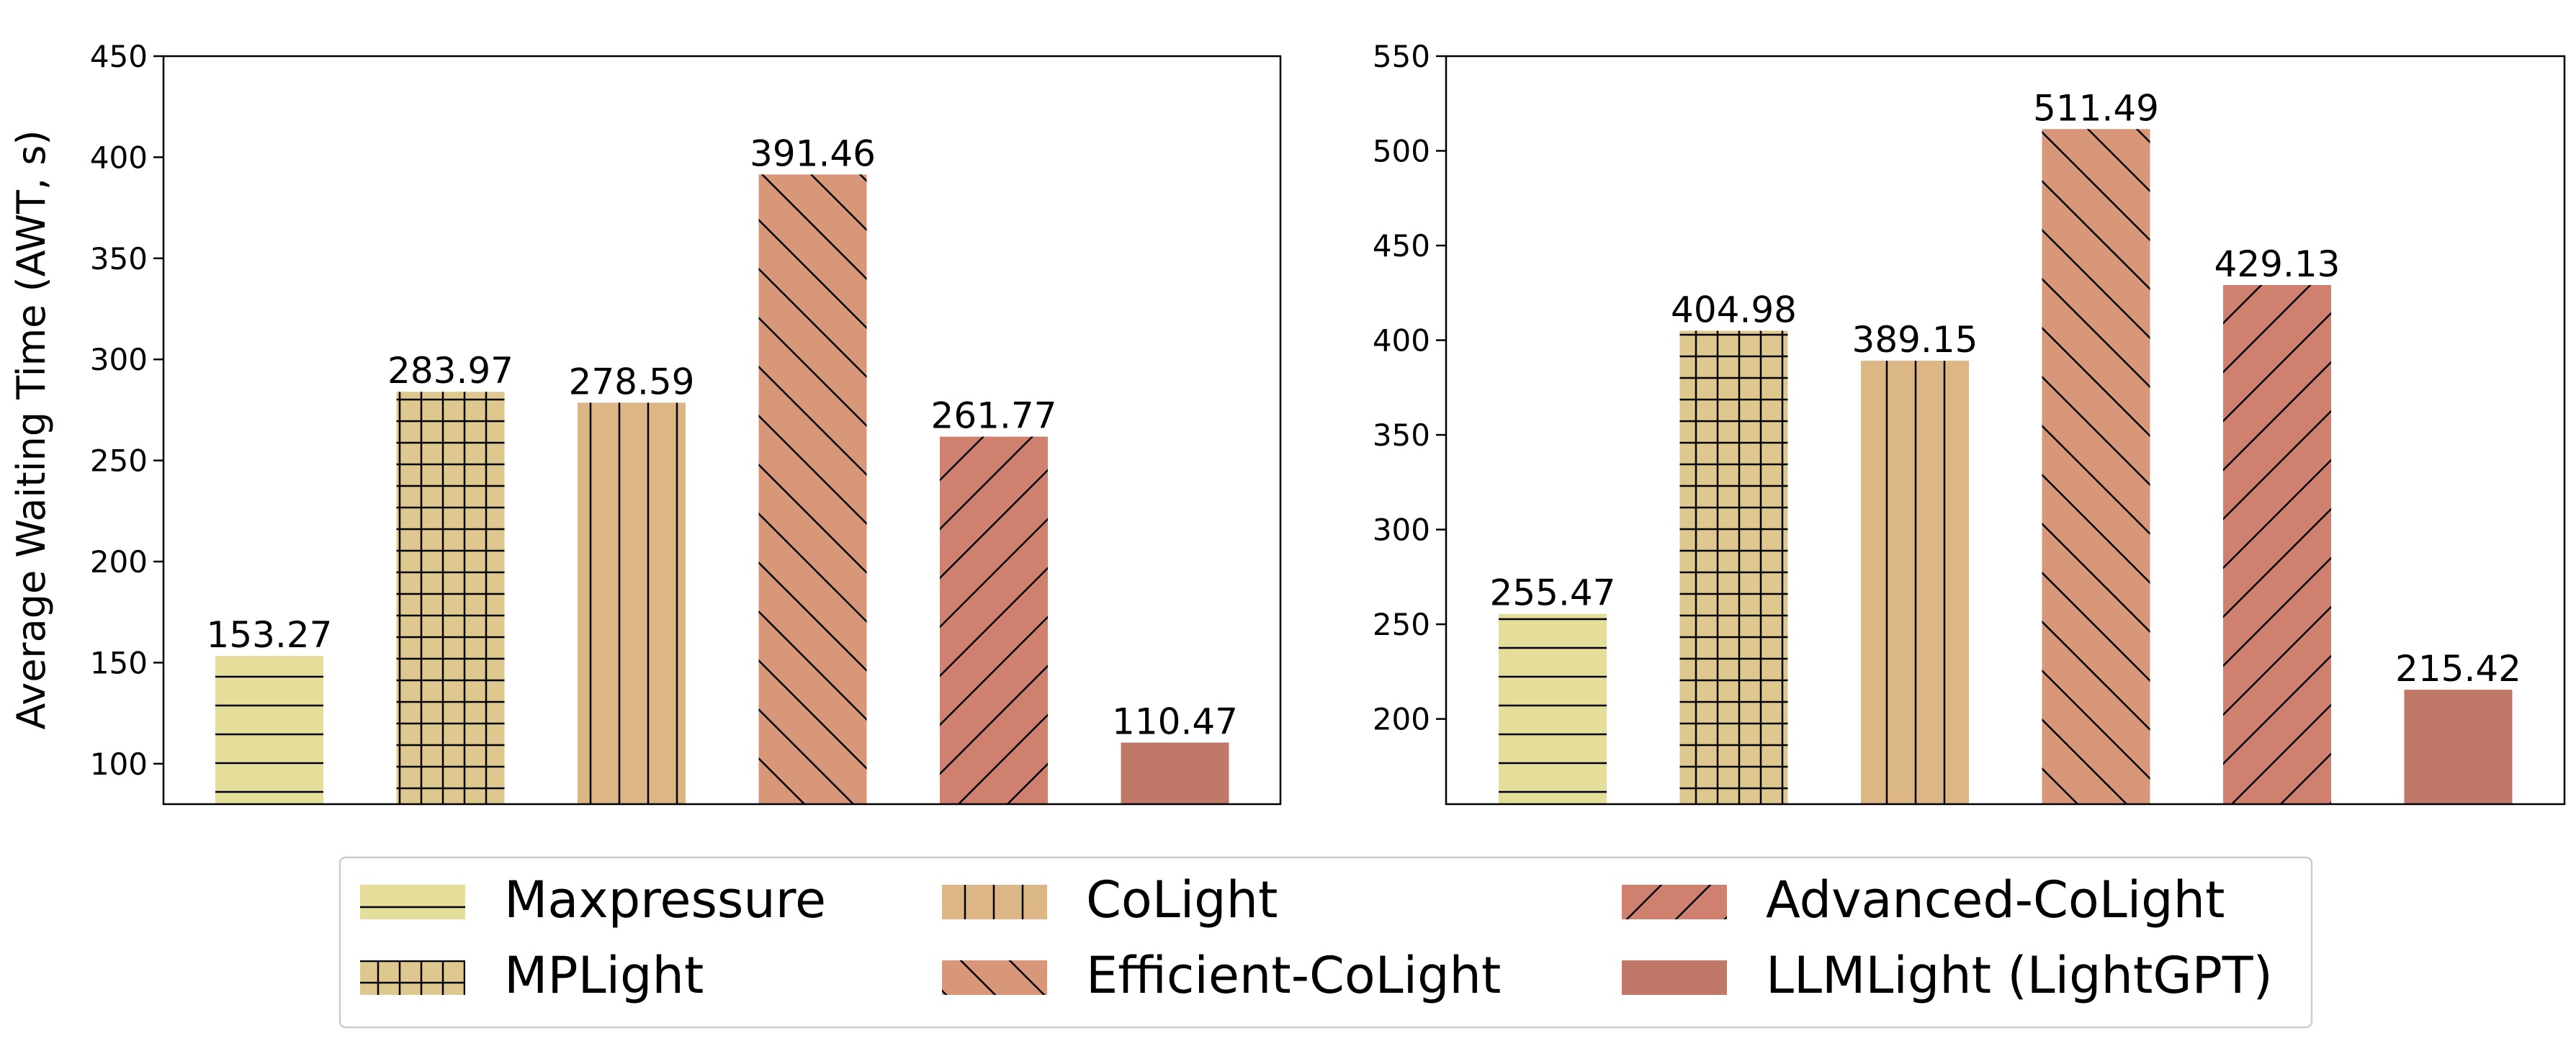 The image size is (2576, 1041). What do you see at coordinates (2277, 264) in the screenshot?
I see `right-value-label-advanced-colight: 429.13` at bounding box center [2277, 264].